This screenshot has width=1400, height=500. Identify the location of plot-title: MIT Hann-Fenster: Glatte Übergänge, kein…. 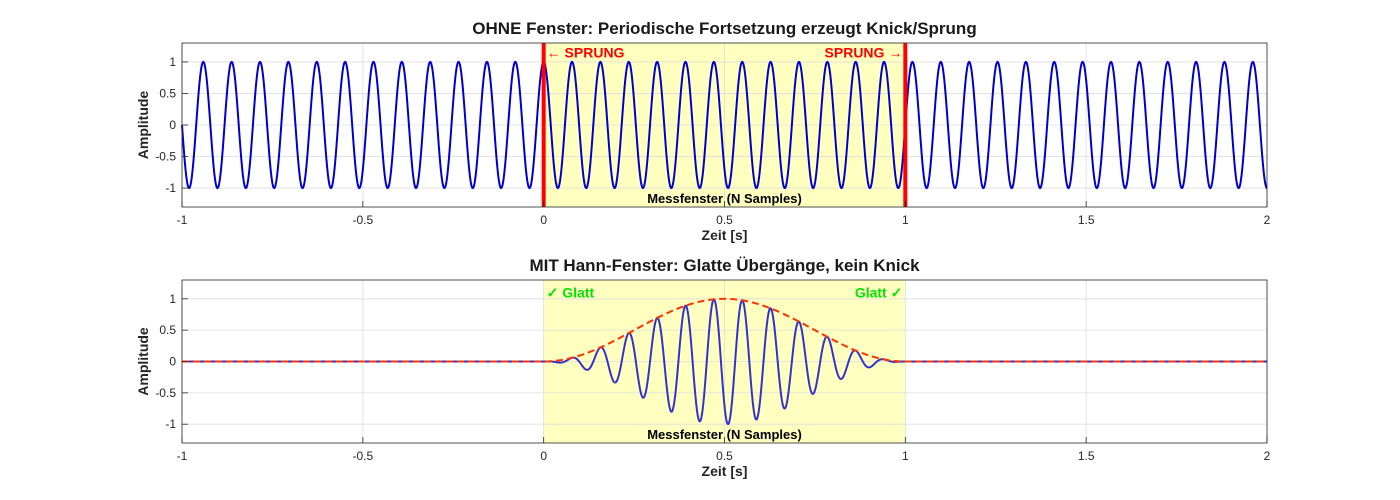
(724, 265).